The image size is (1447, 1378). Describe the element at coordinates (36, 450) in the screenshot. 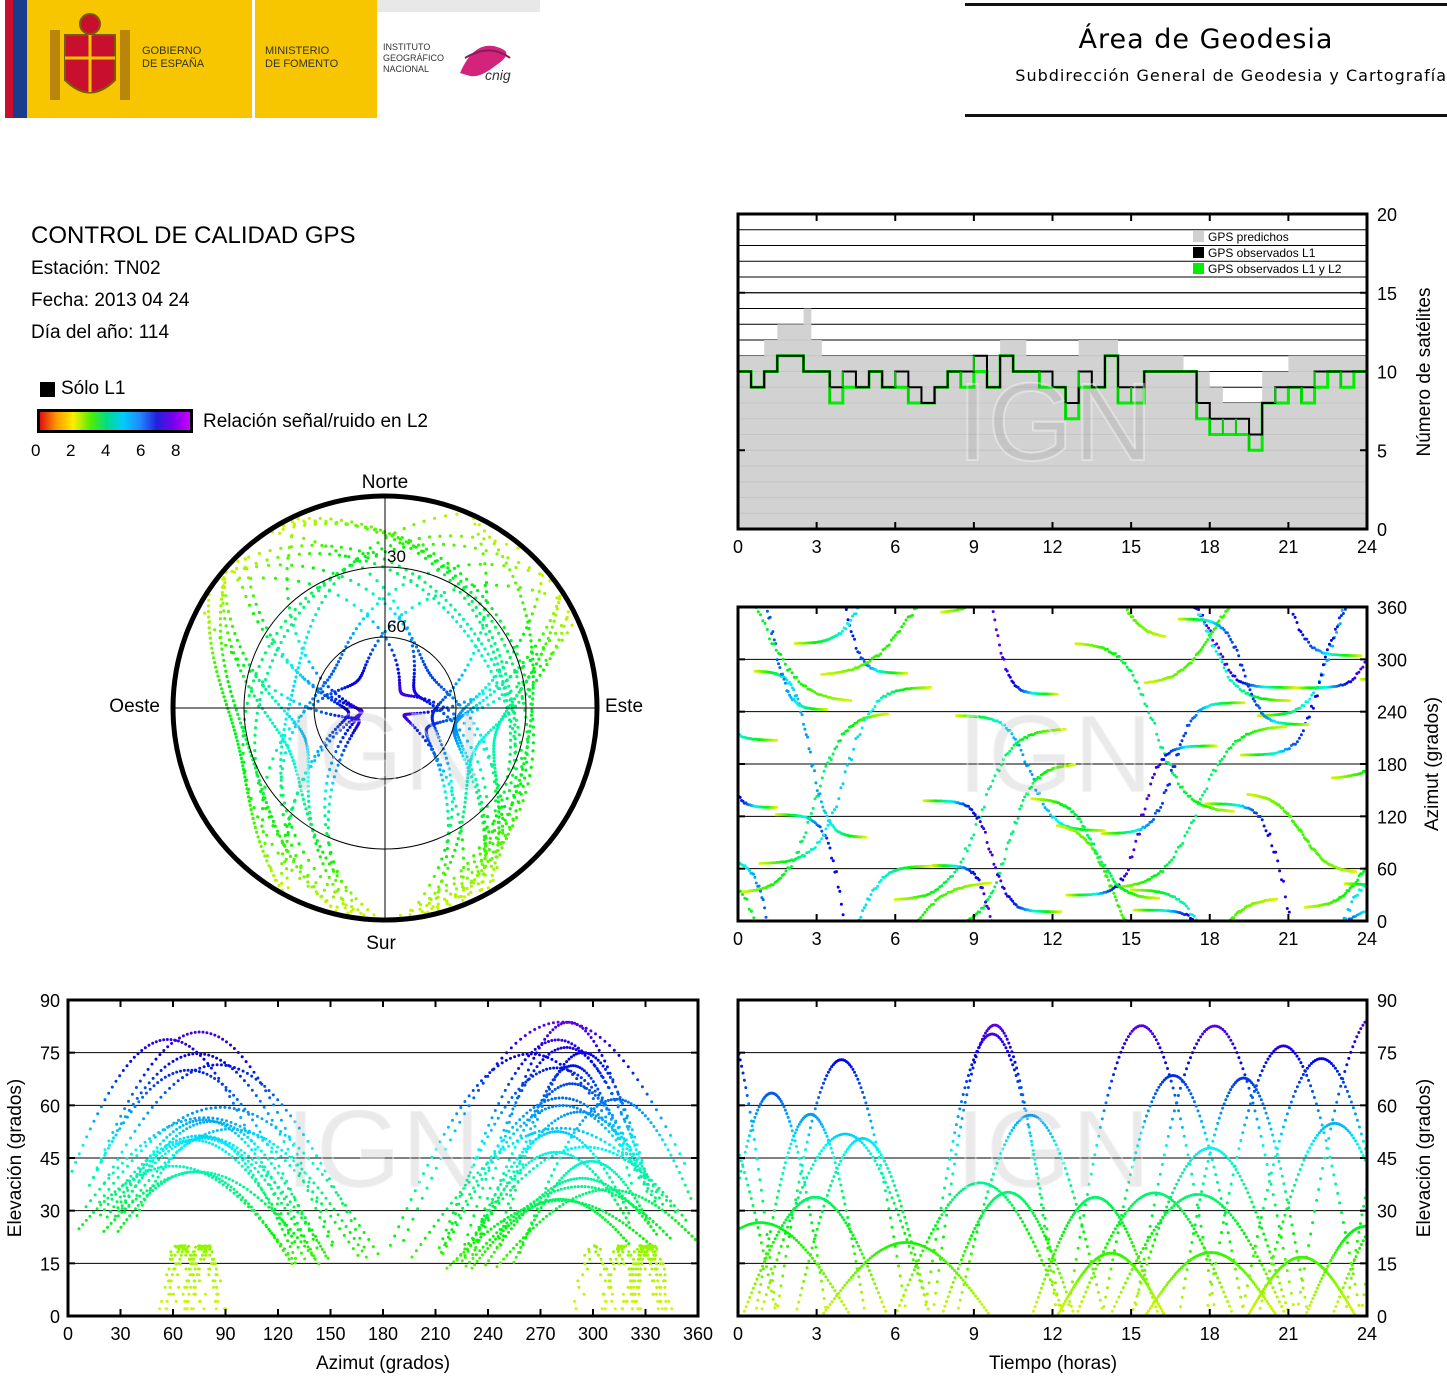

I see `colorbar-tick: 0` at that location.